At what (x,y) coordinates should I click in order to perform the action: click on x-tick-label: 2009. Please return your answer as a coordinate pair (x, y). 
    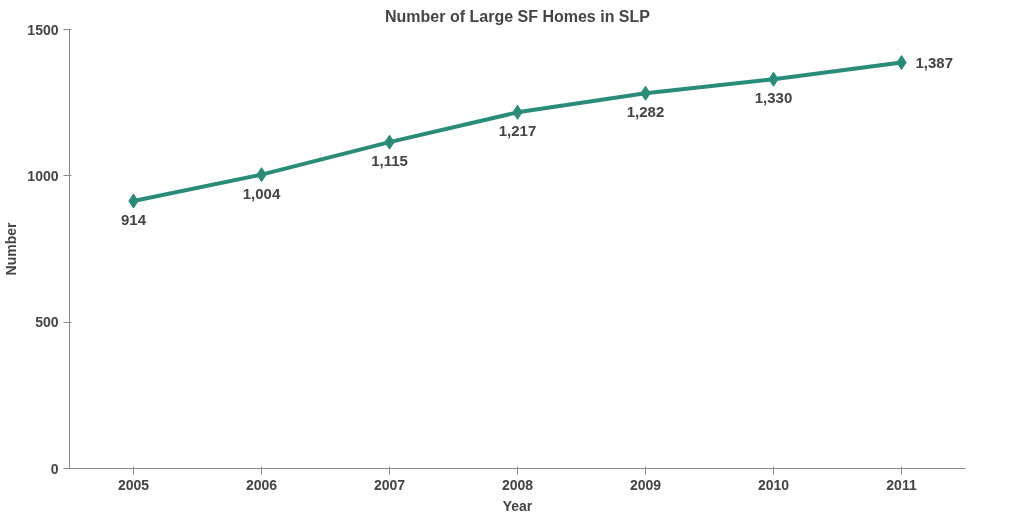
    Looking at the image, I should click on (645, 484).